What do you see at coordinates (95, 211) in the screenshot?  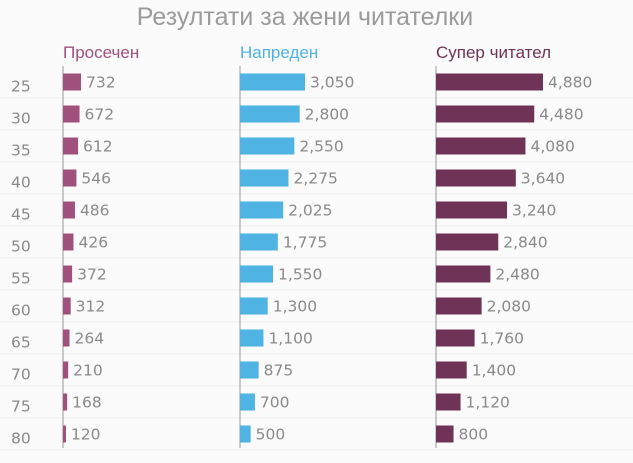 I see `data-label: 486` at bounding box center [95, 211].